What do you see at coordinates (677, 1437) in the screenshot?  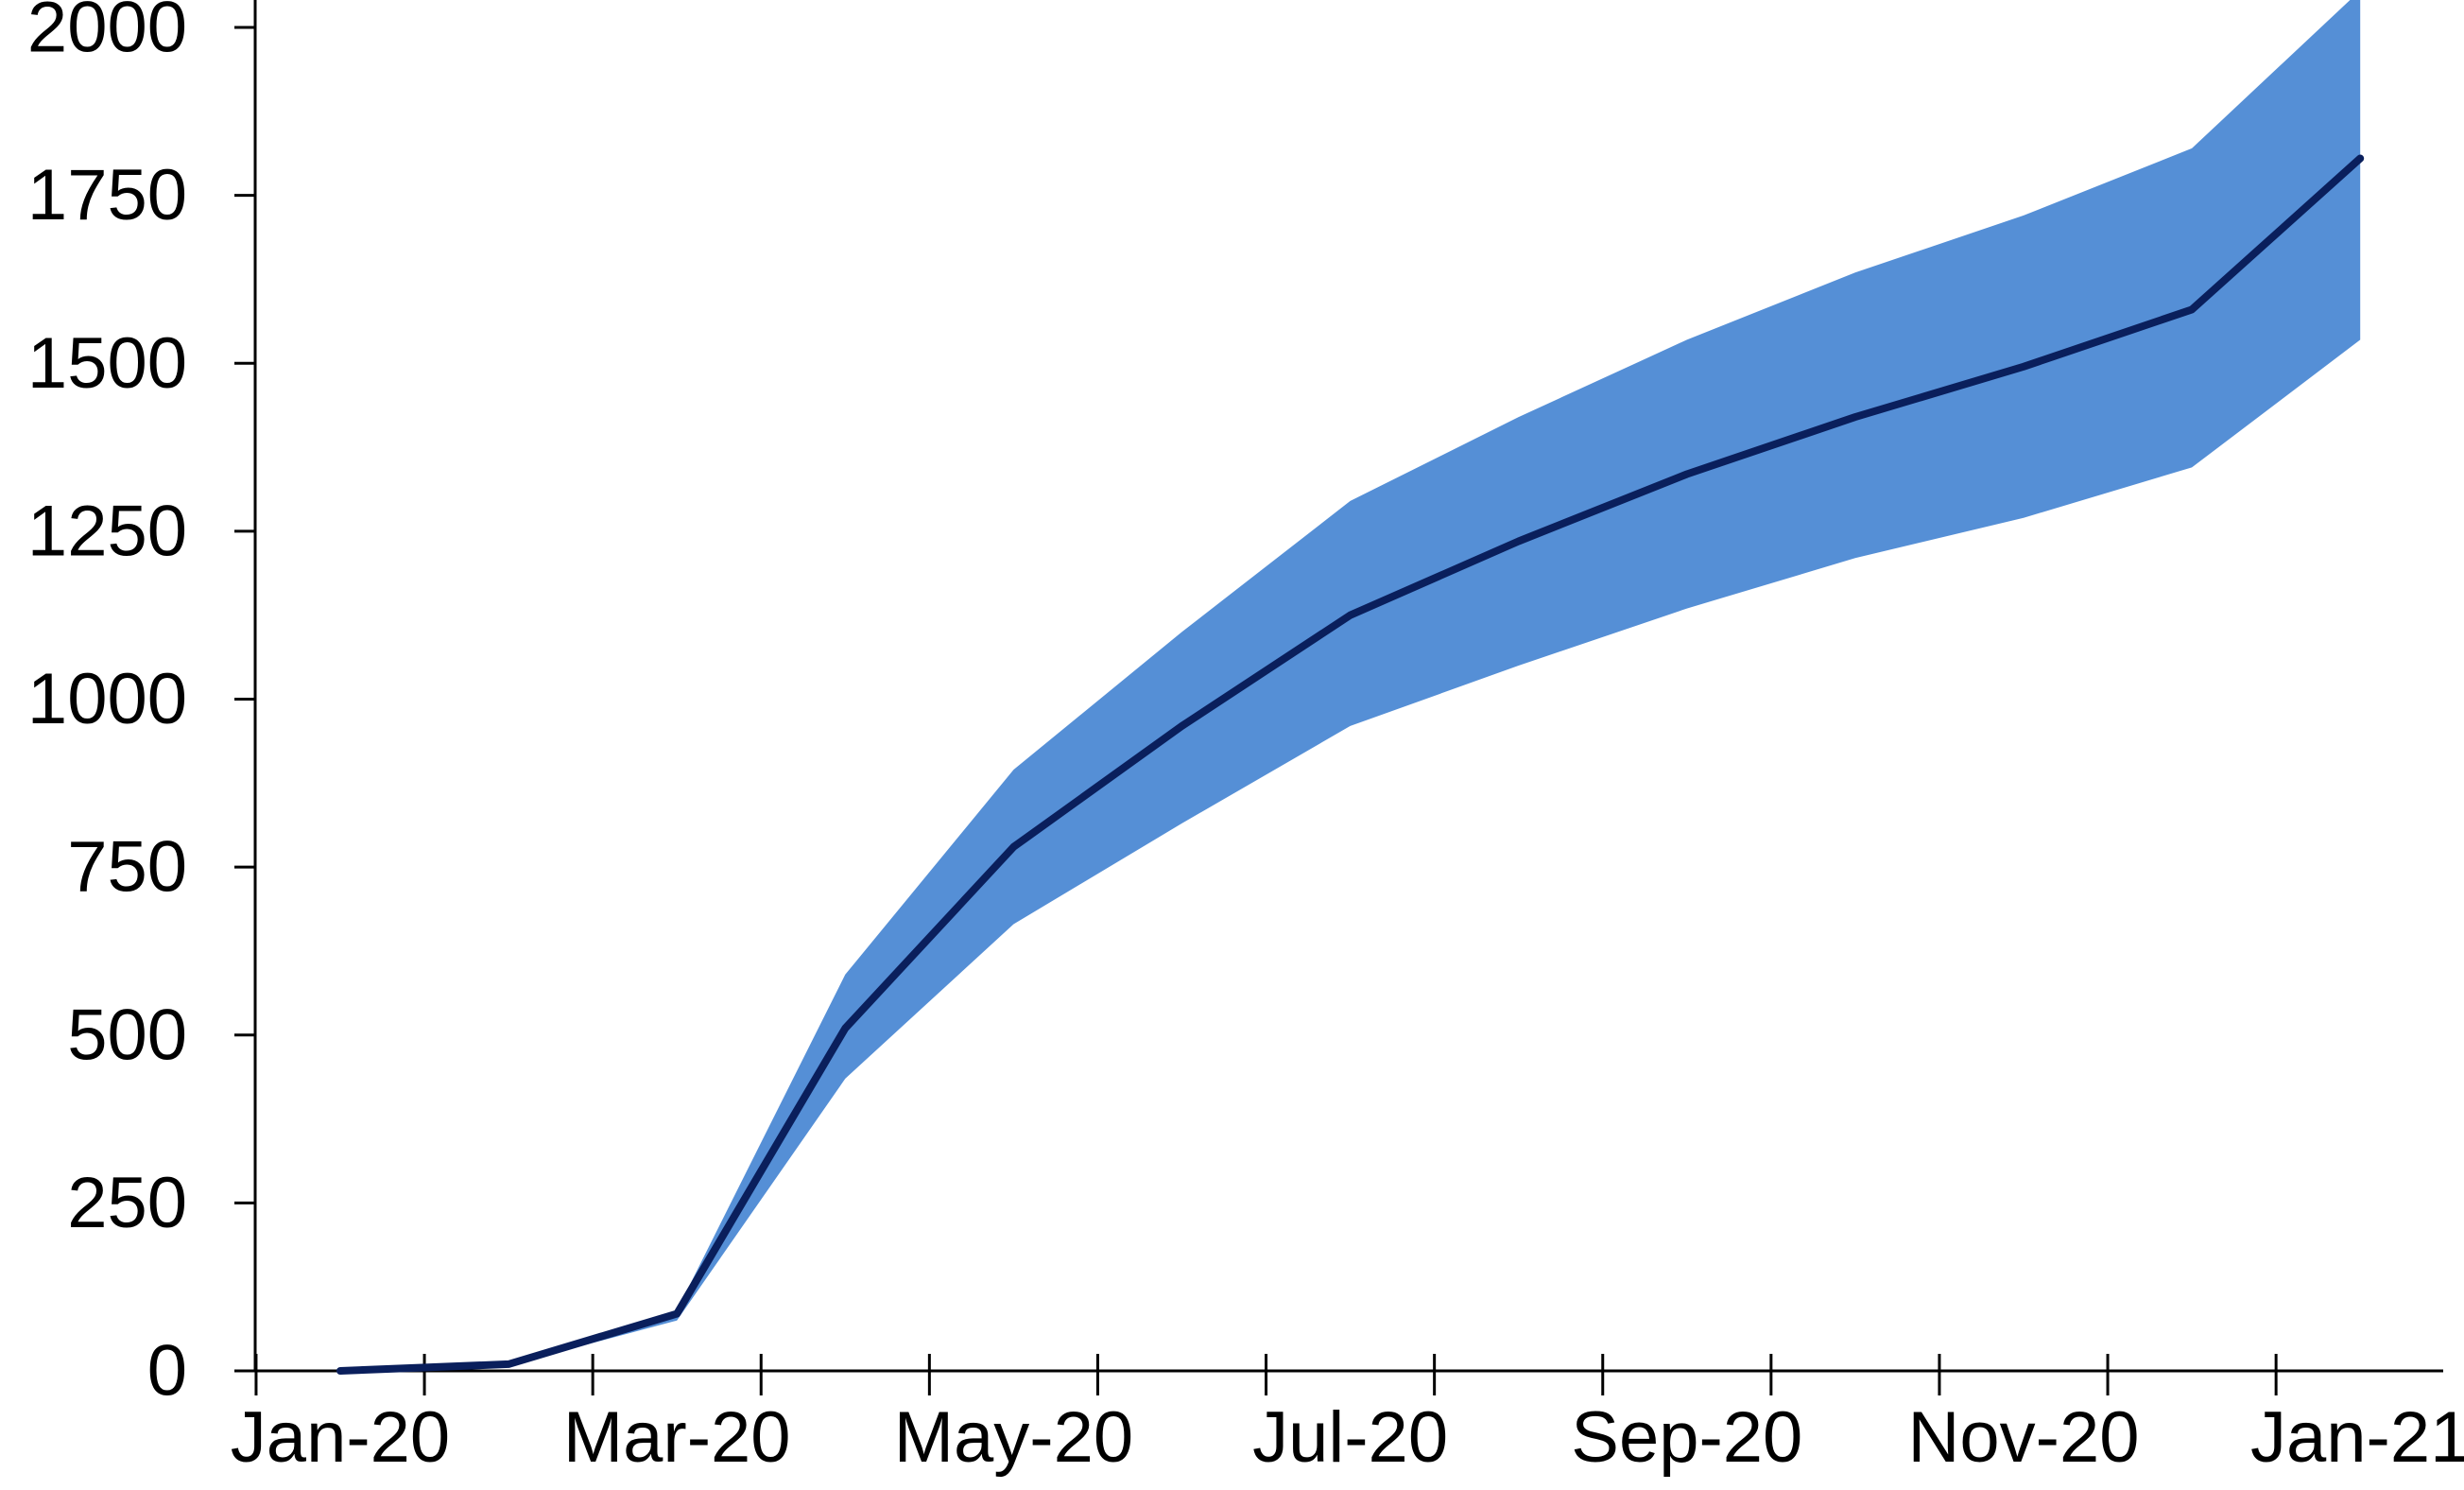 I see `x-tick-label: Mar-20` at bounding box center [677, 1437].